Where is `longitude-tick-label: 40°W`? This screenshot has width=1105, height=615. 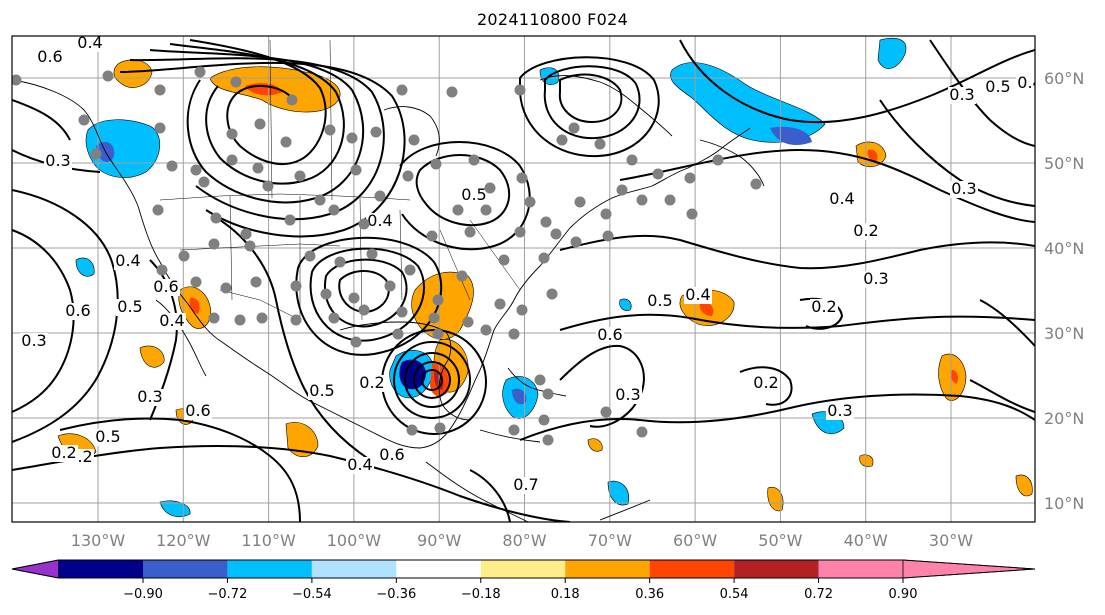 longitude-tick-label: 40°W is located at coordinates (866, 540).